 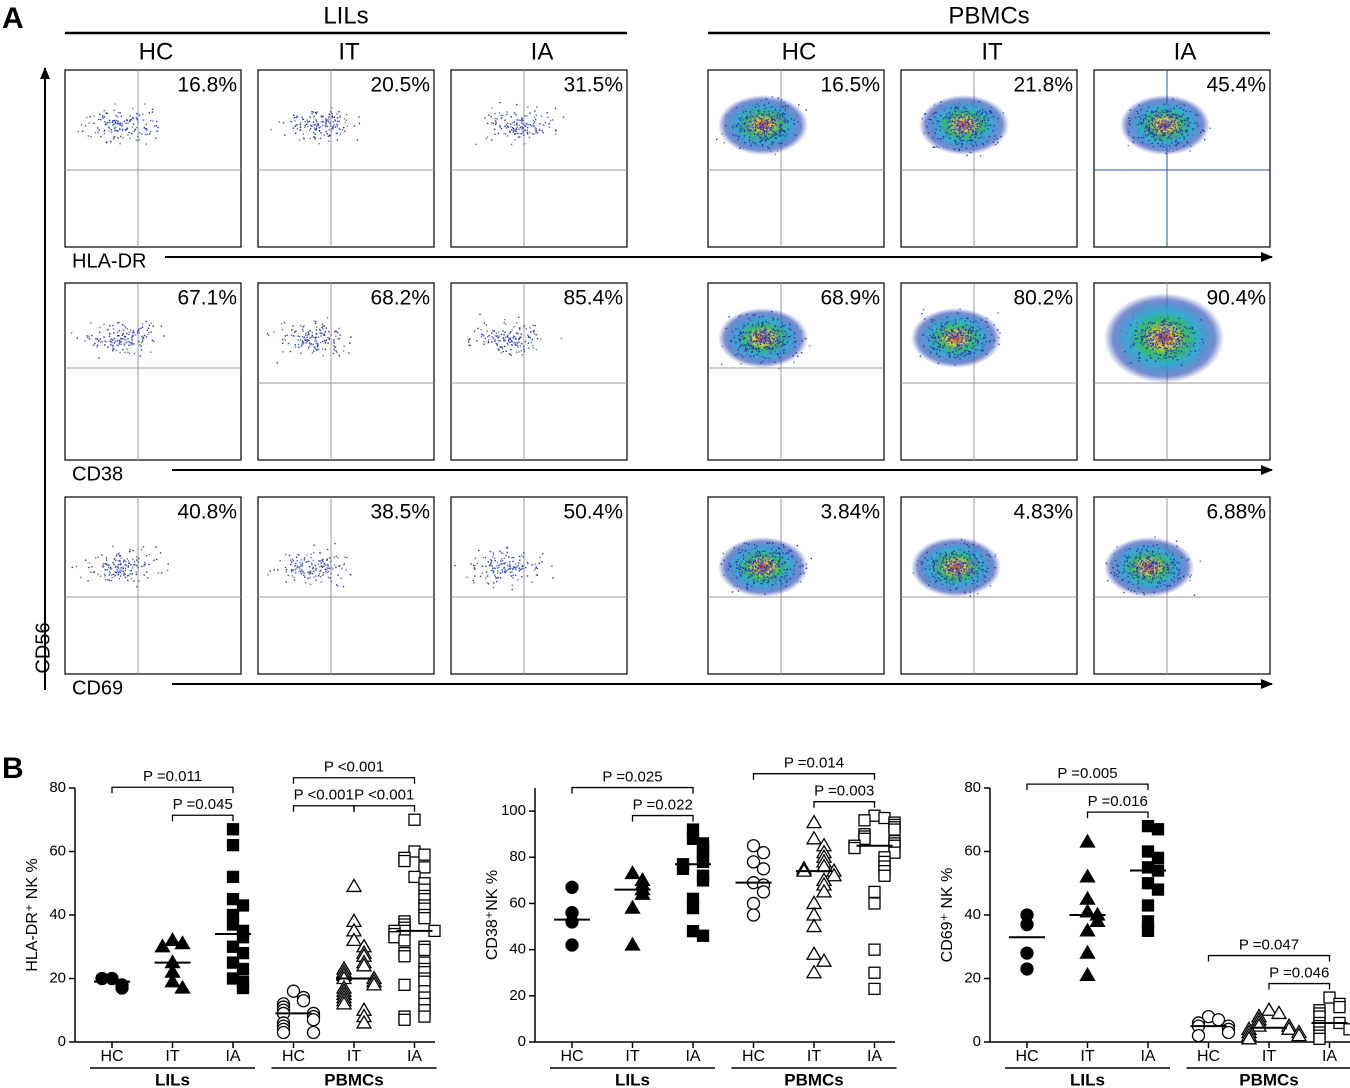 I want to click on flow-events, so click(x=118, y=124).